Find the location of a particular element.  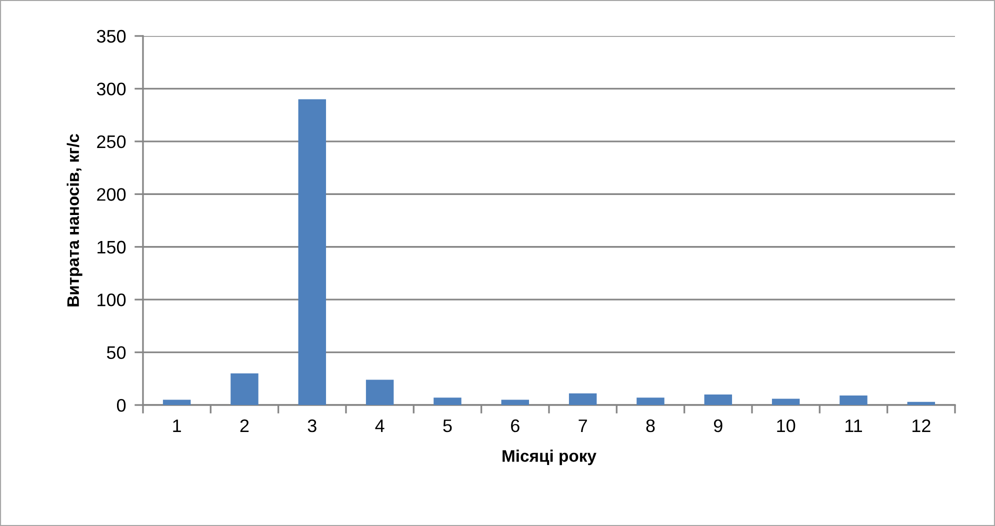

x-tick-label: 3 is located at coordinates (312, 425).